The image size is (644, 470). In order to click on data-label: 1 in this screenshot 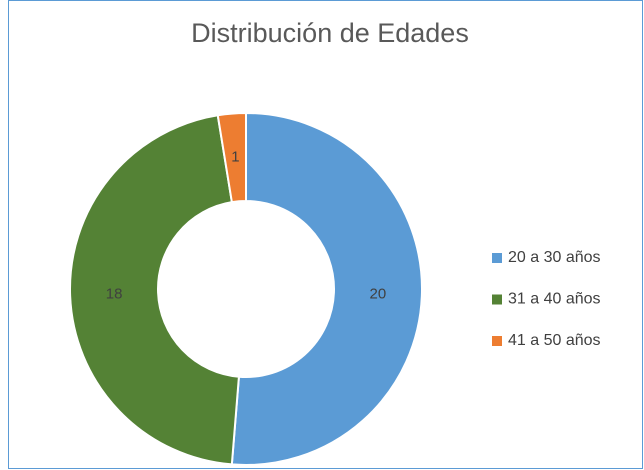, I will do `click(235, 156)`.